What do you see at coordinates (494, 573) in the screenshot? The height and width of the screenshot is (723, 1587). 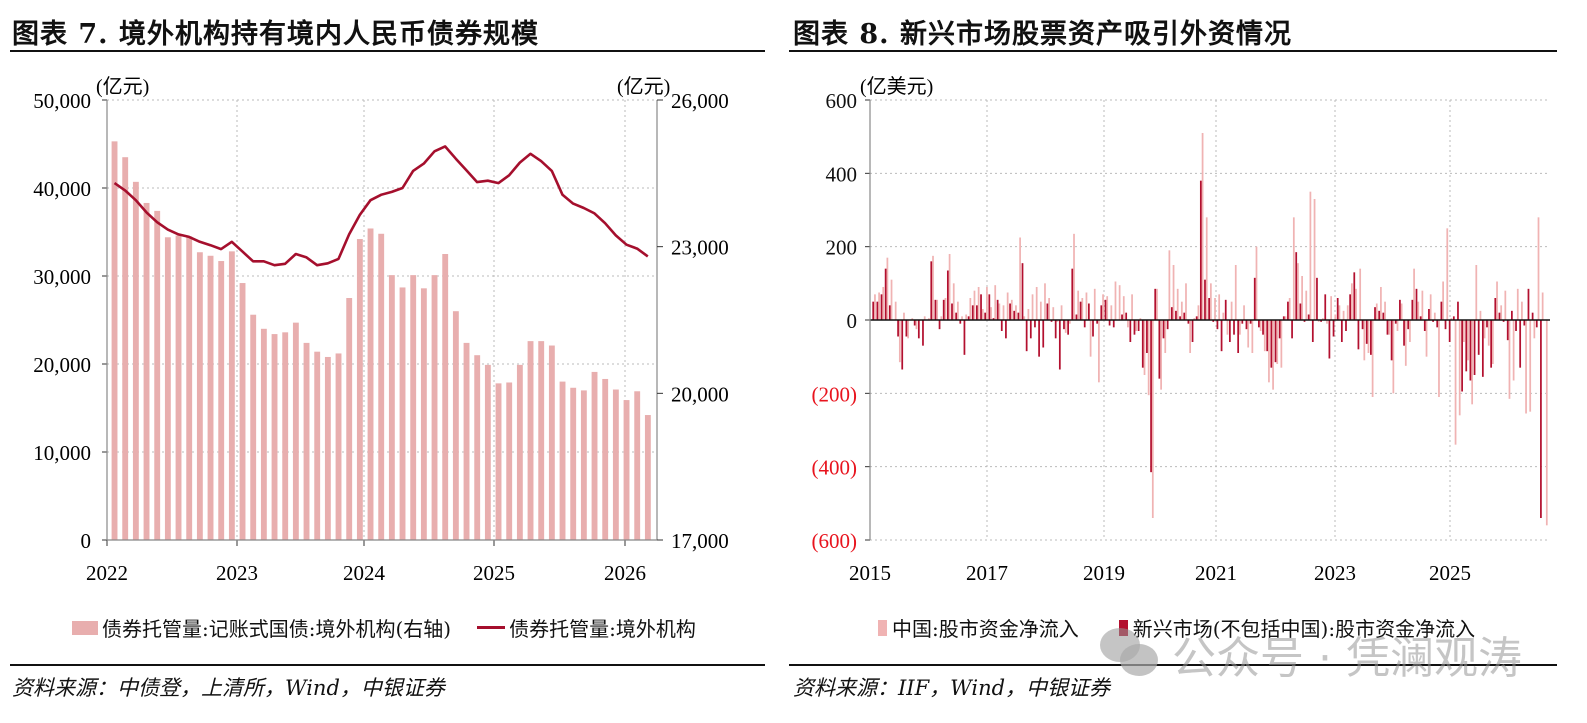 I see `x-axis-tick-label: 2025` at bounding box center [494, 573].